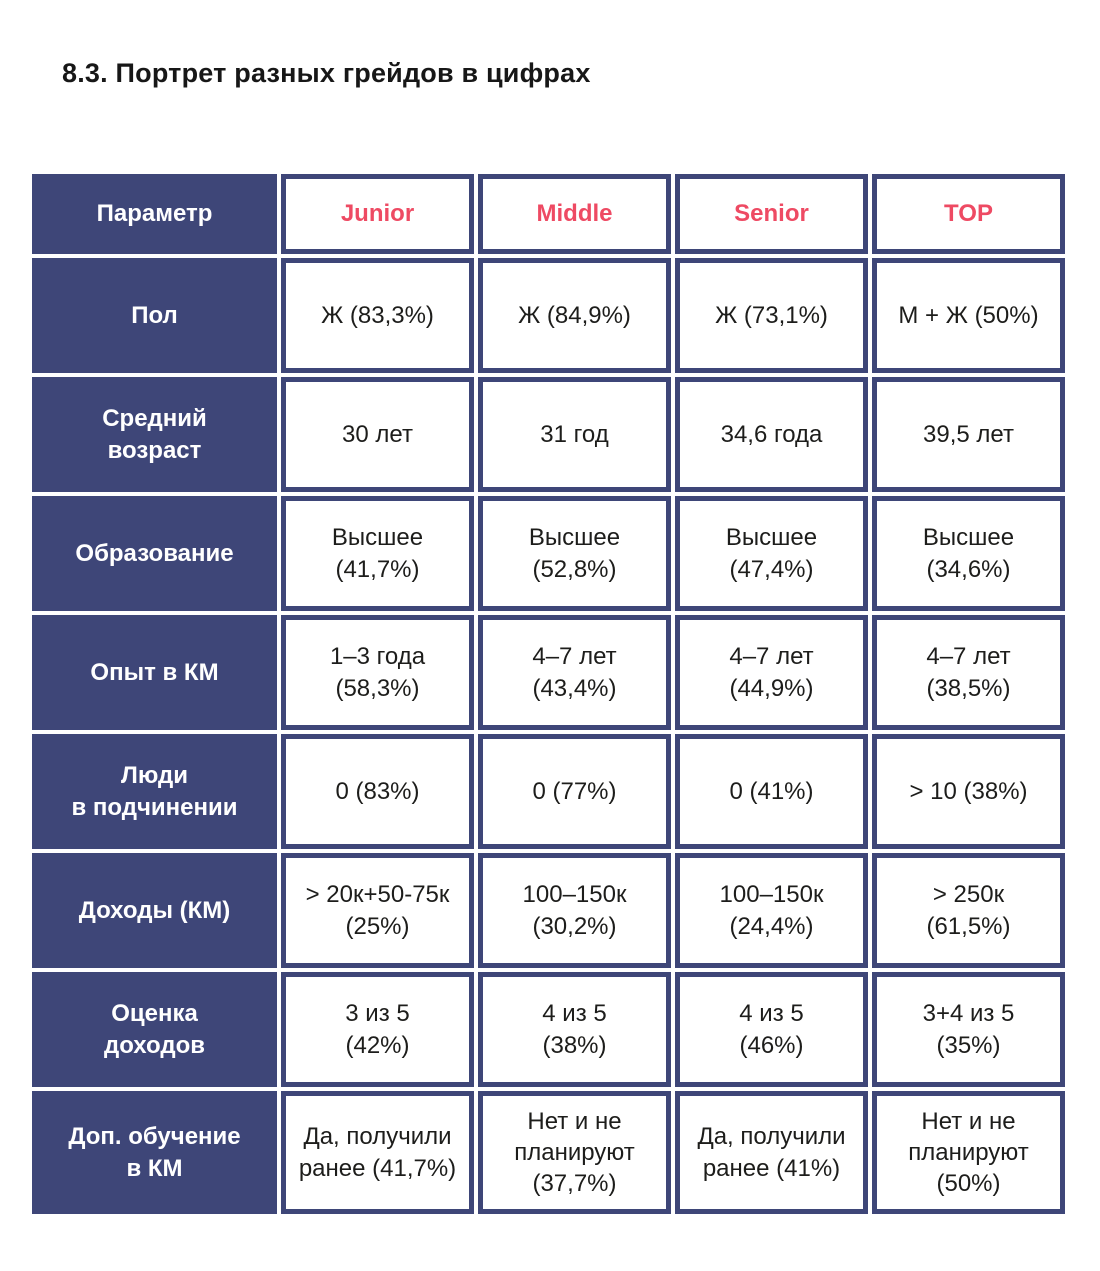 This screenshot has width=1100, height=1271. I want to click on table-header-row: Параметр Junior Middle Senior TOP, so click(548, 214).